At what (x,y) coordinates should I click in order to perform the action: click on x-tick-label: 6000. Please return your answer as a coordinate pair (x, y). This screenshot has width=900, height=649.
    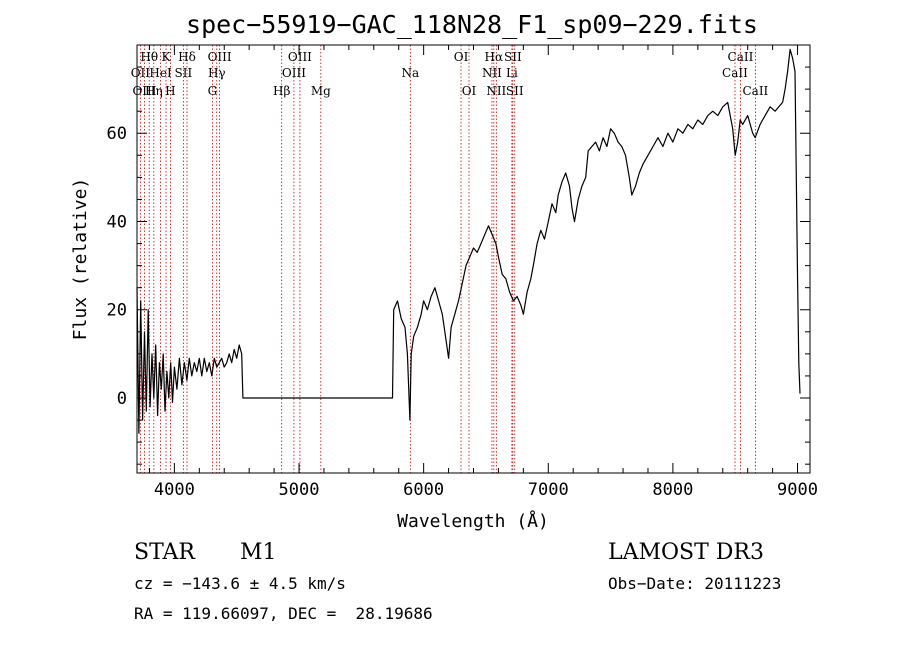
    Looking at the image, I should click on (423, 490).